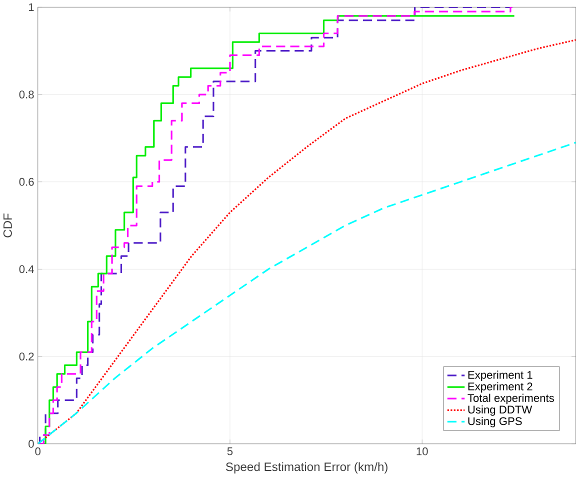 The height and width of the screenshot is (477, 576). What do you see at coordinates (500, 387) in the screenshot?
I see `legend-label: Experiment 2` at bounding box center [500, 387].